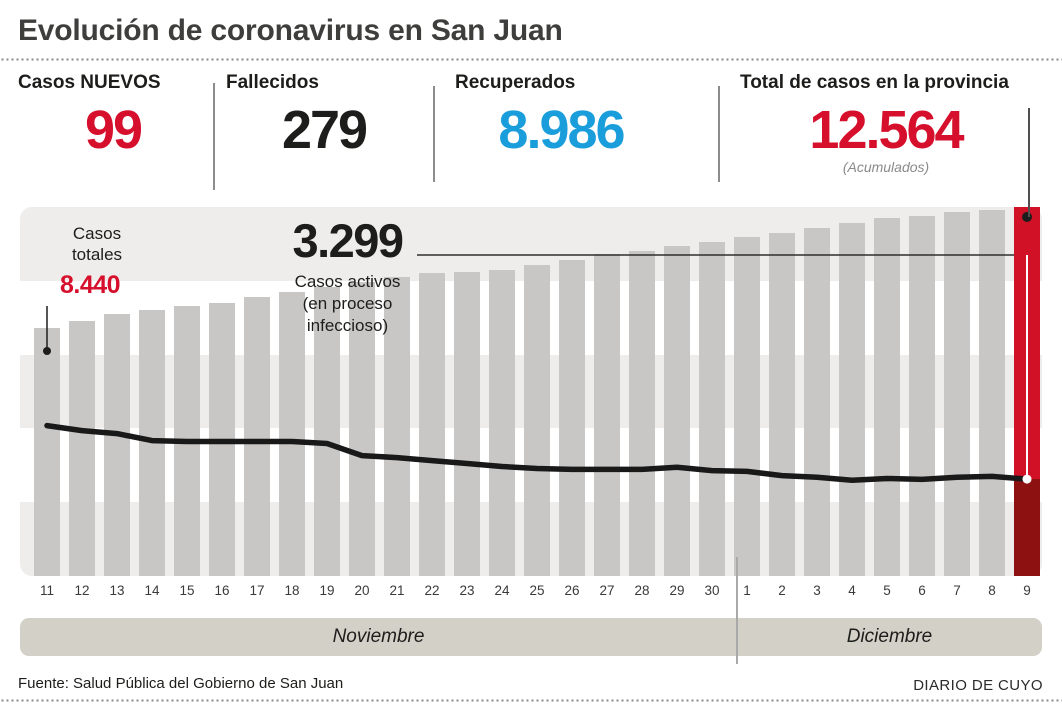  I want to click on x-tick-label: 20, so click(362, 590).